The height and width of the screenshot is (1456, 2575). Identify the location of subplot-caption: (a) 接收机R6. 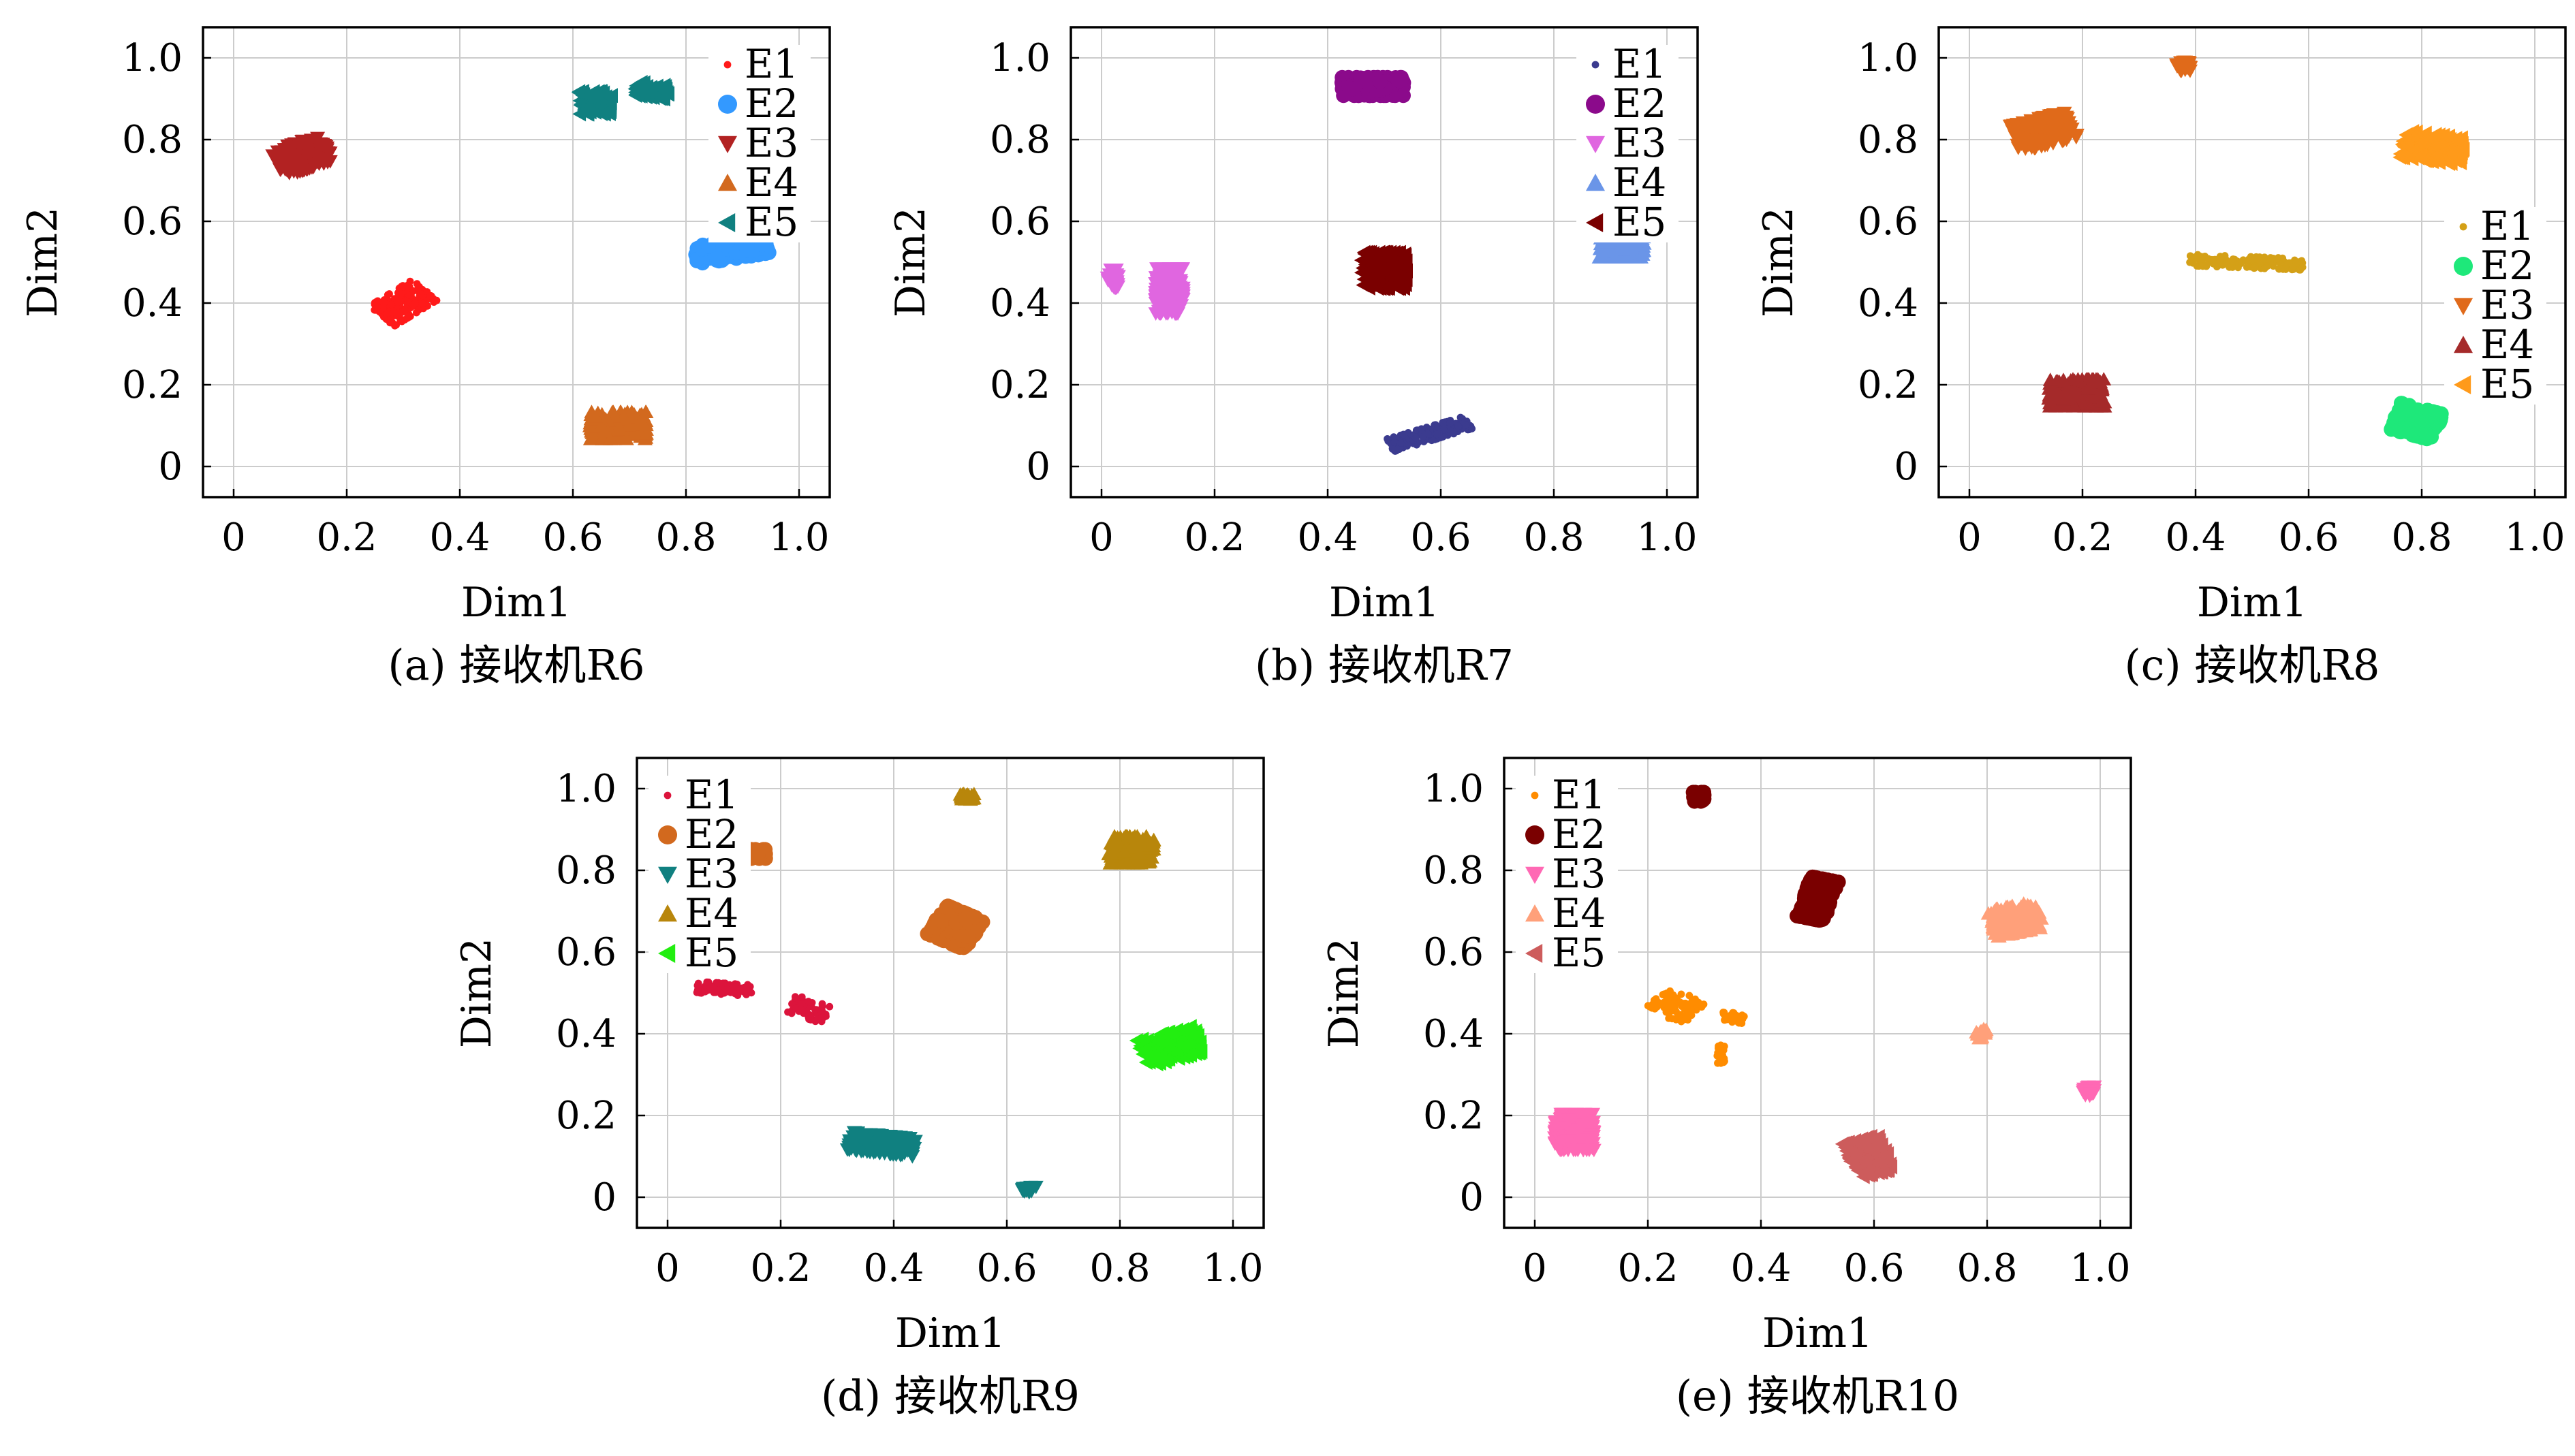
(516, 665).